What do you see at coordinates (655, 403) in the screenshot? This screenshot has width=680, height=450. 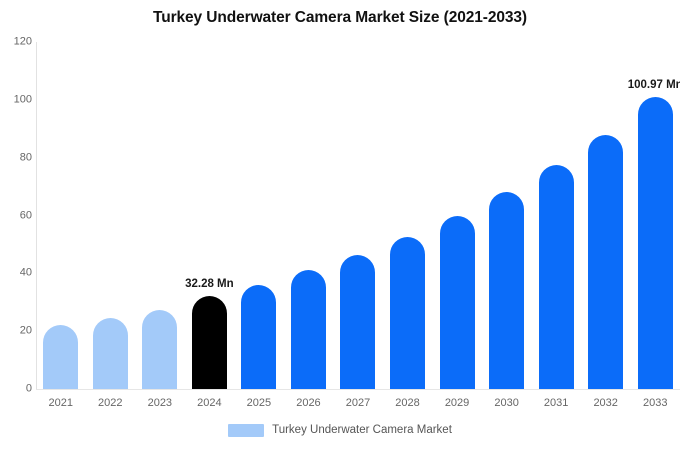 I see `x-axis-tick-2033: 2033` at bounding box center [655, 403].